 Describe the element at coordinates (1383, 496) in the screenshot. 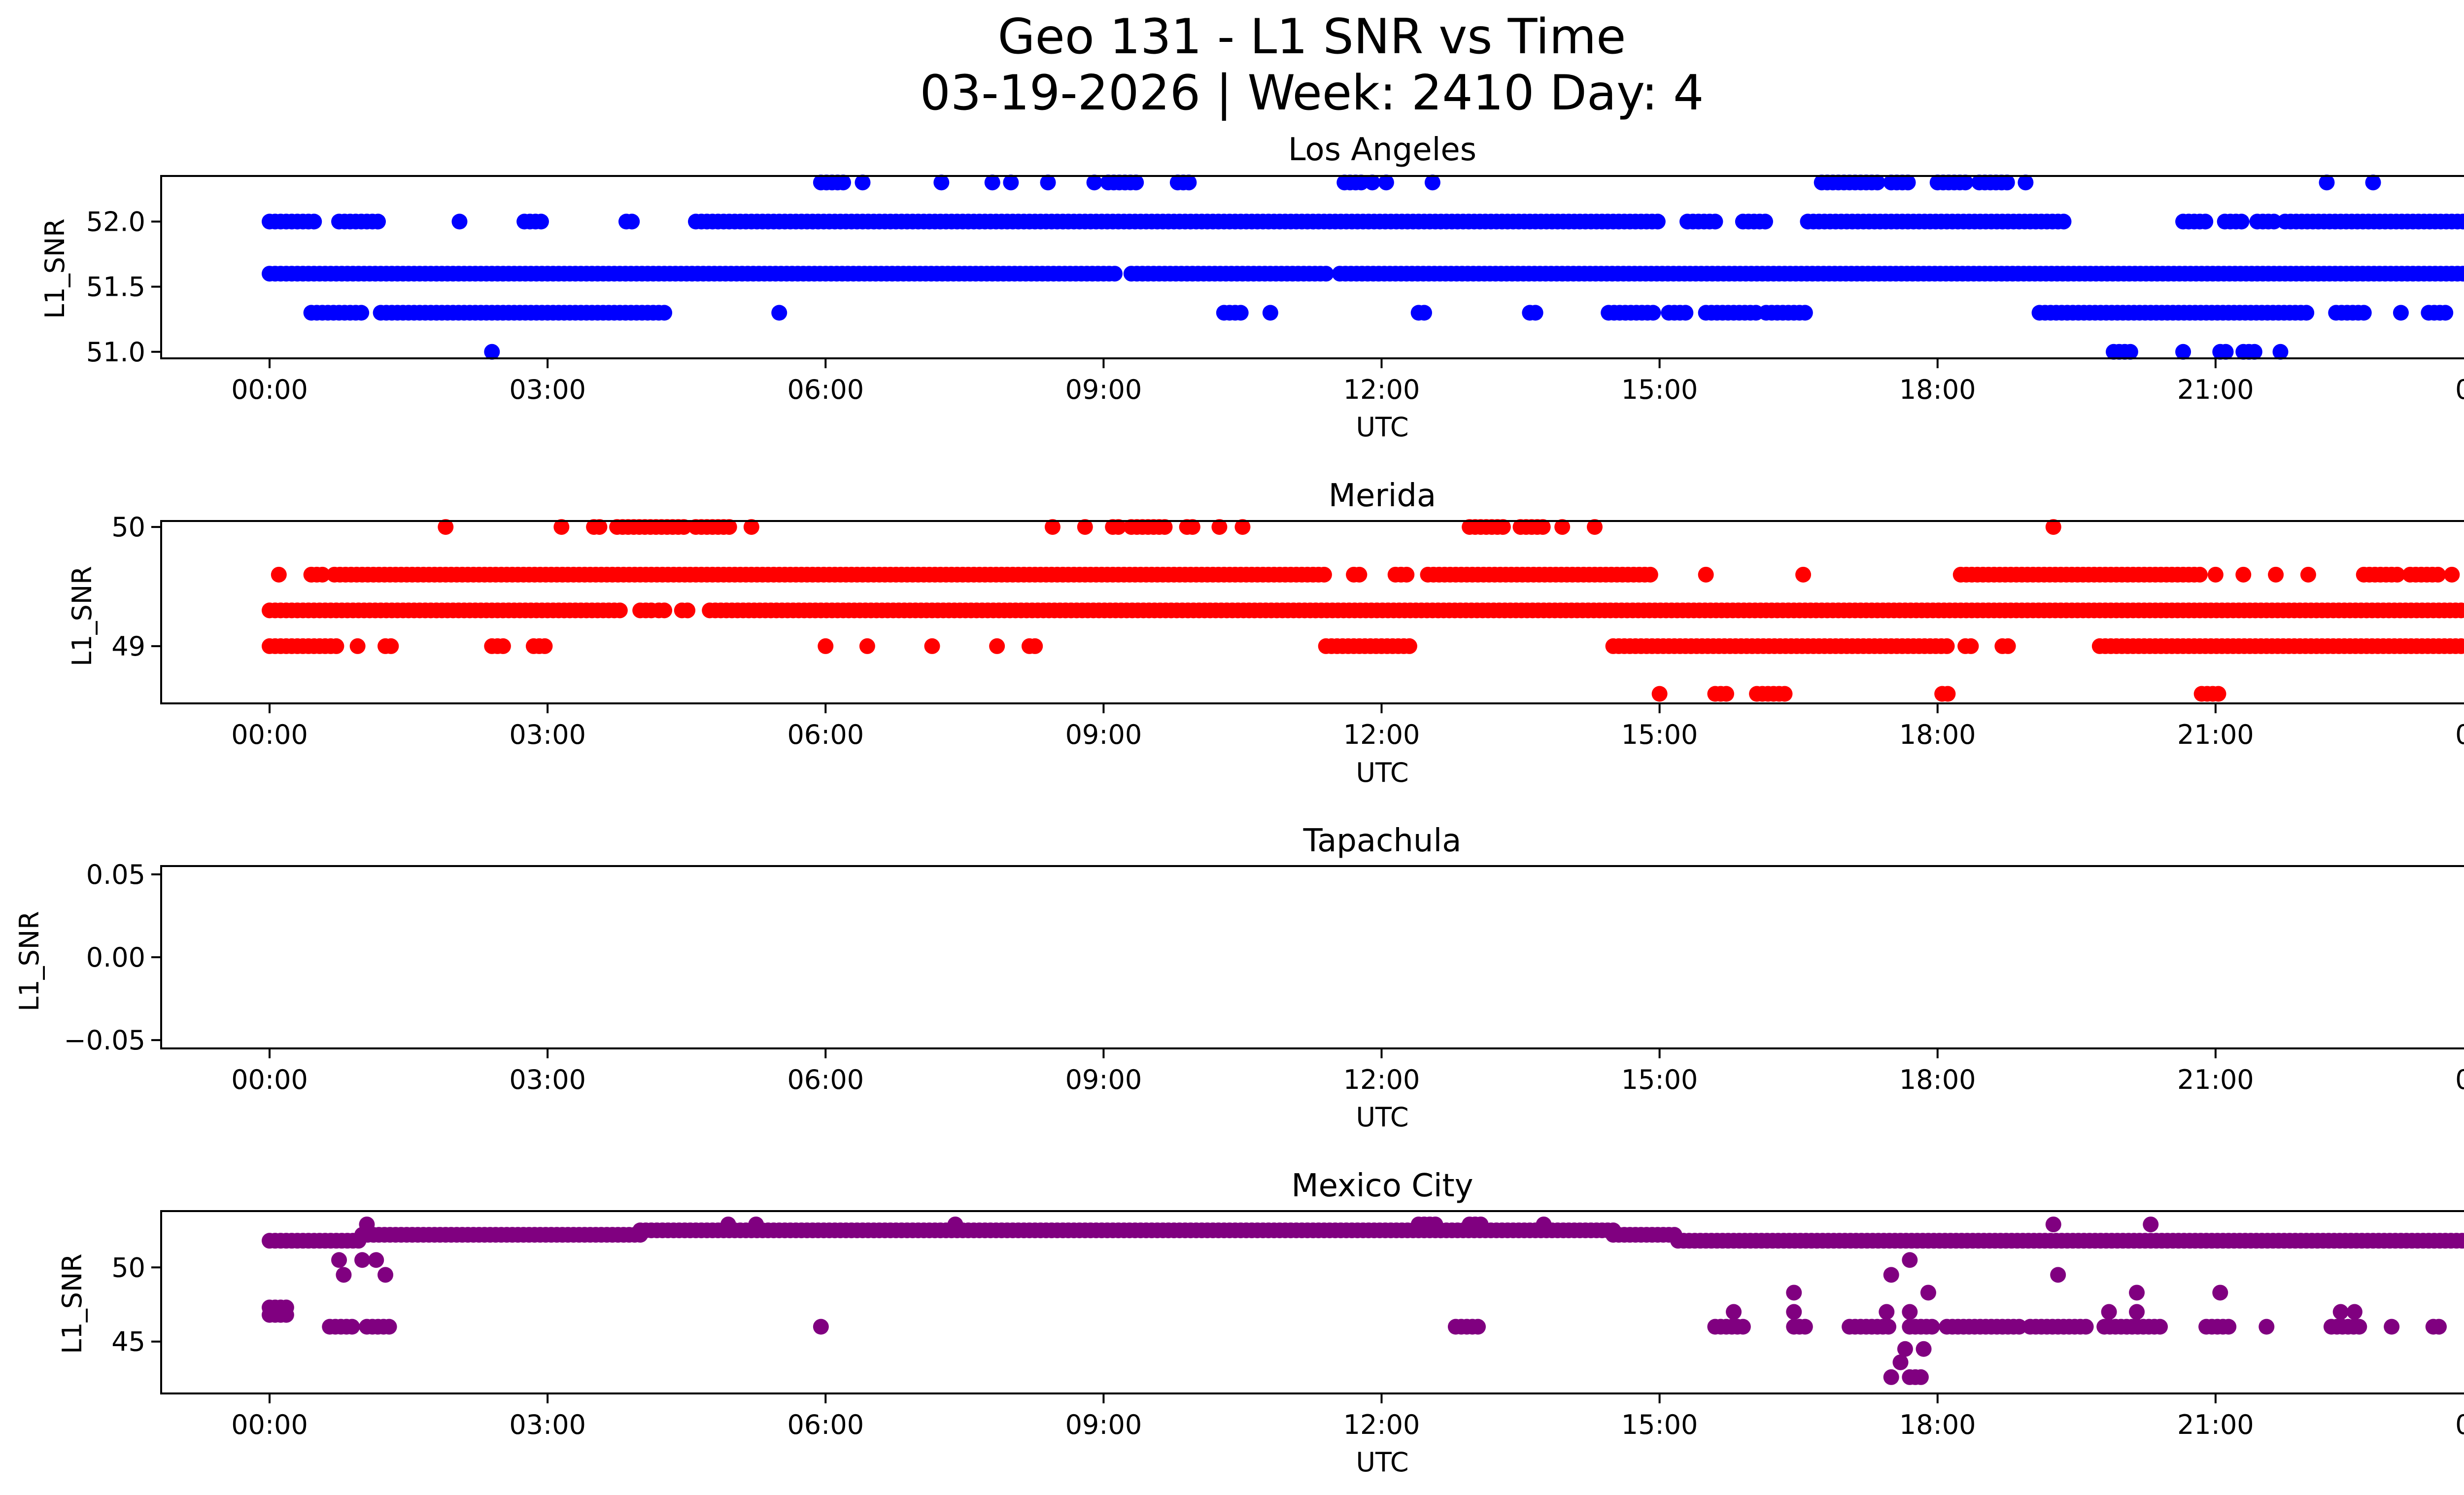

I see `panel-title: Merida` at that location.